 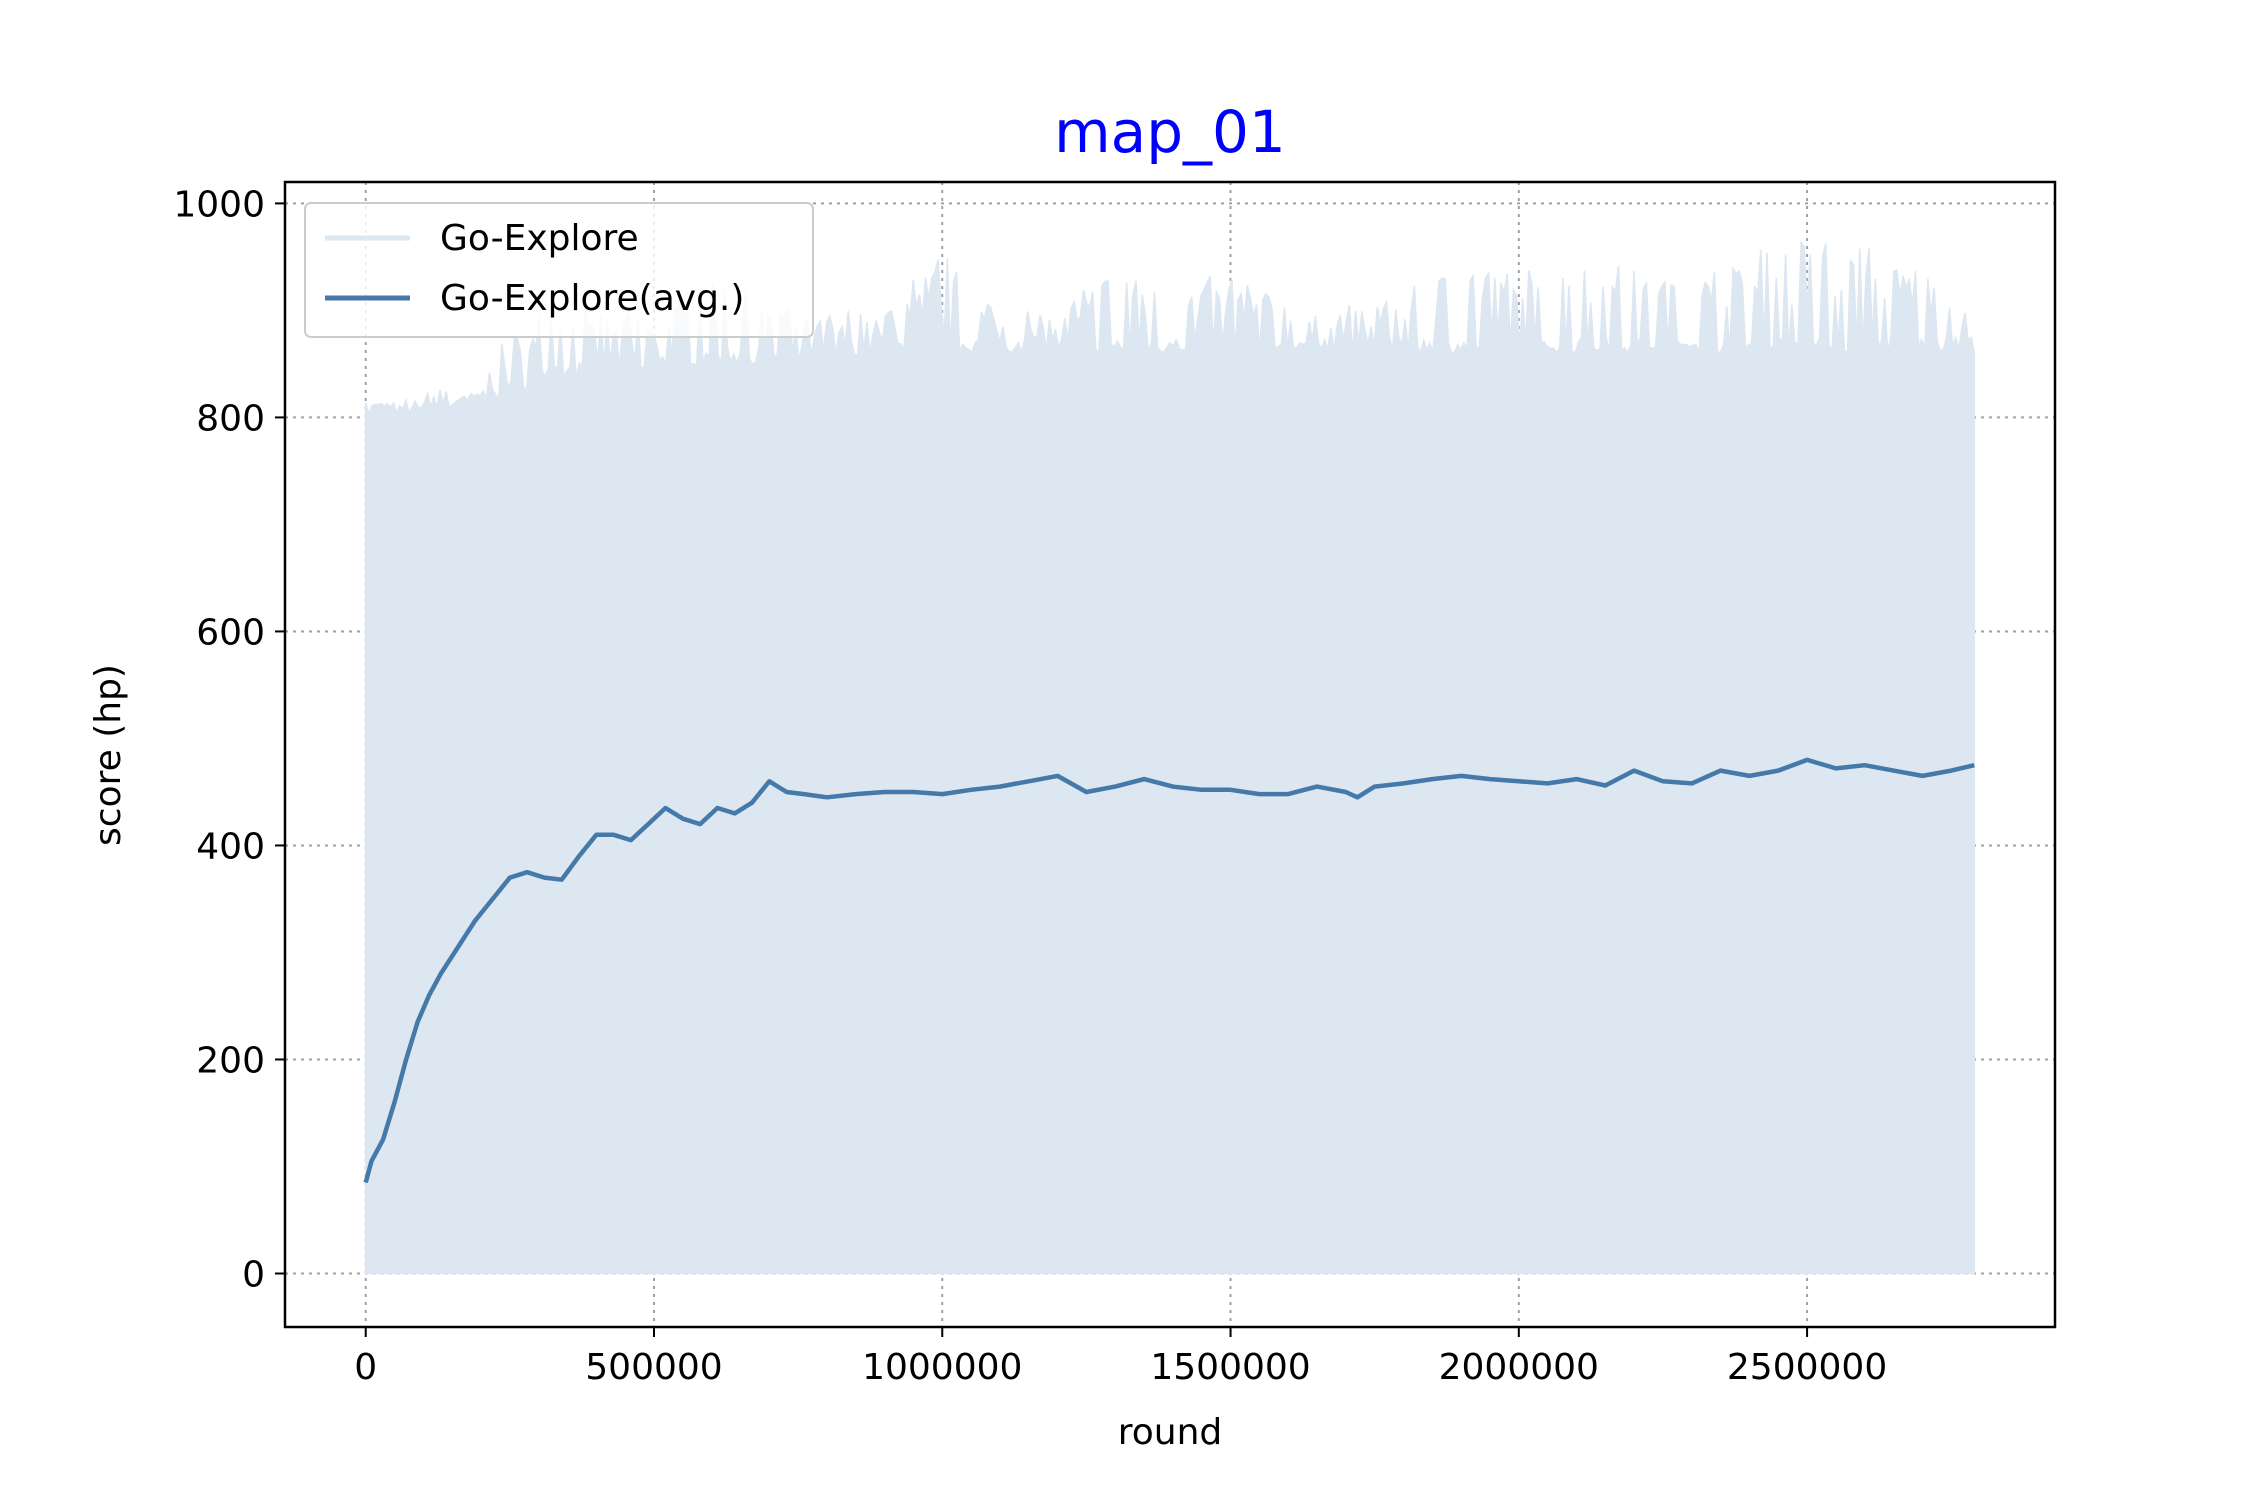 What do you see at coordinates (108, 755) in the screenshot?
I see `y-axis-label: score (hp)` at bounding box center [108, 755].